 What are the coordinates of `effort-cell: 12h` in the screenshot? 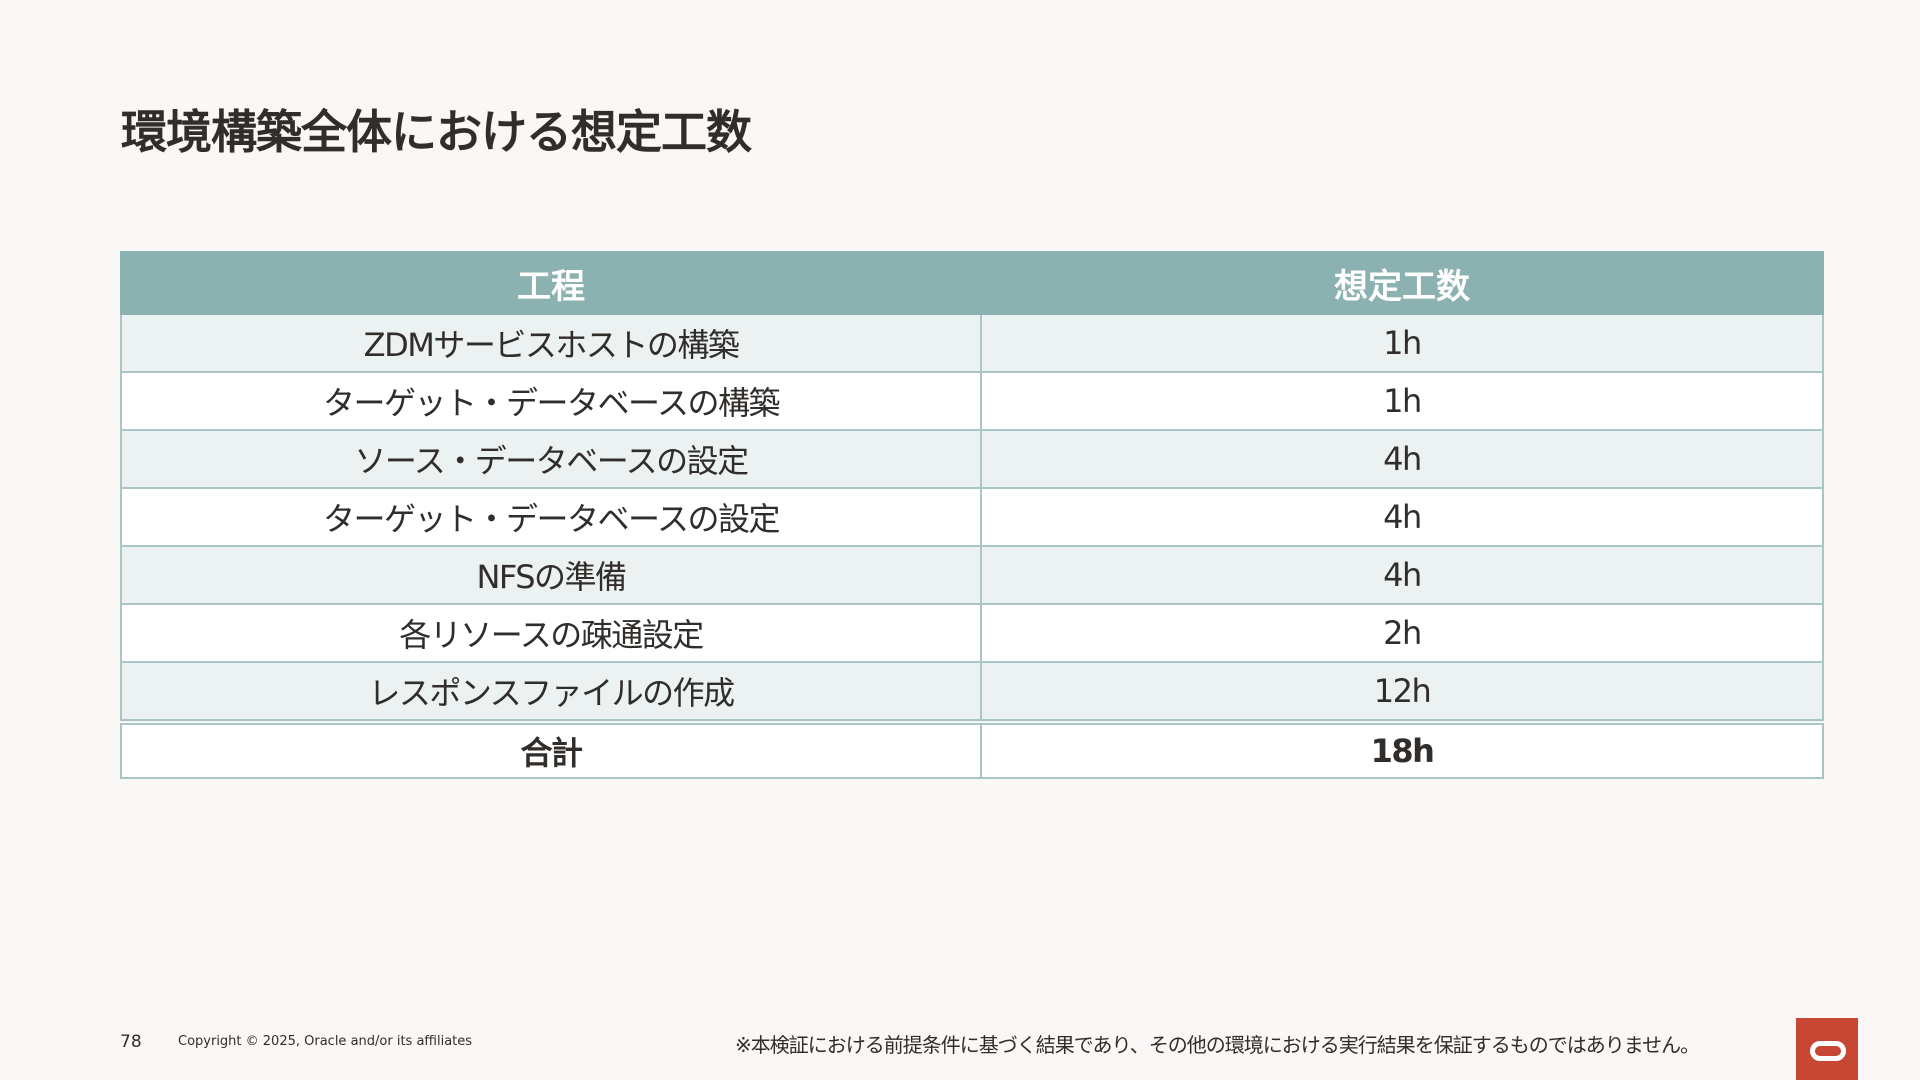 It's located at (1402, 692).